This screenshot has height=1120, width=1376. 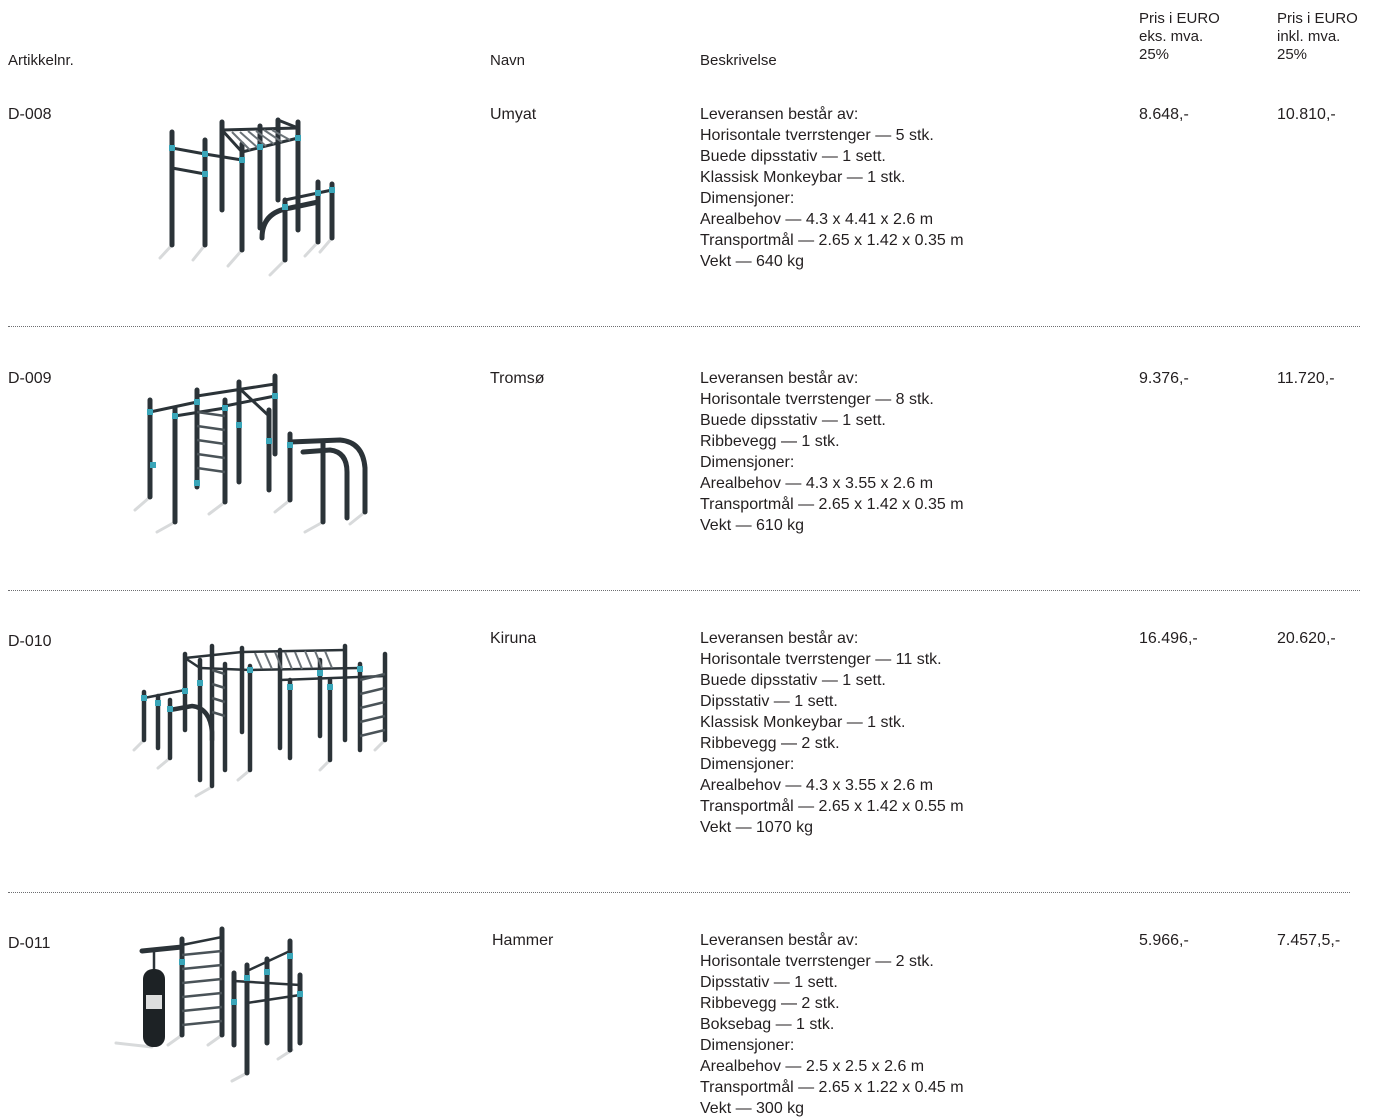 I want to click on hammer-workout-station-icon, so click(x=212, y=1005).